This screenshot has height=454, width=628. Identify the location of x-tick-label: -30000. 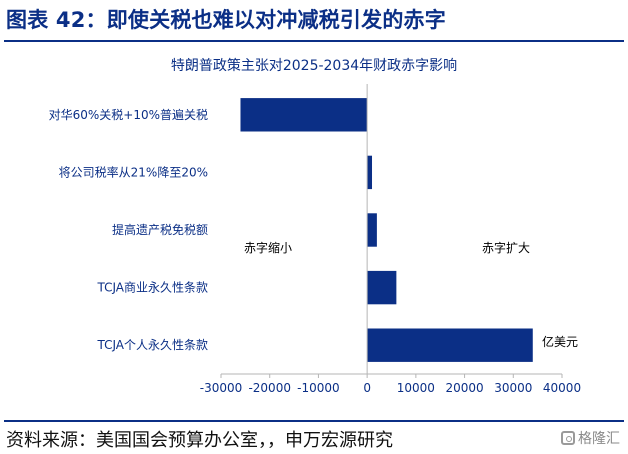
(221, 388).